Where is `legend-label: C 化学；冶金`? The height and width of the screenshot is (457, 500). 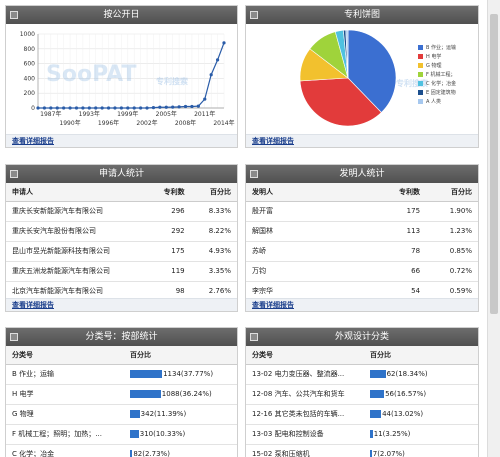 legend-label: C 化学；冶金 is located at coordinates (441, 84).